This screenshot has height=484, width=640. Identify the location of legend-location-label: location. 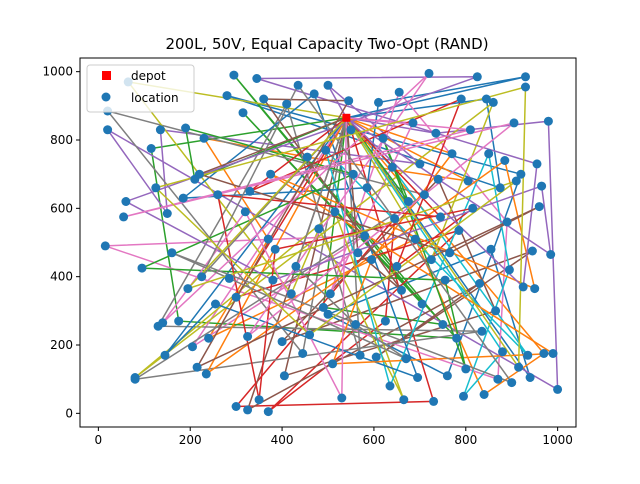
(155, 98).